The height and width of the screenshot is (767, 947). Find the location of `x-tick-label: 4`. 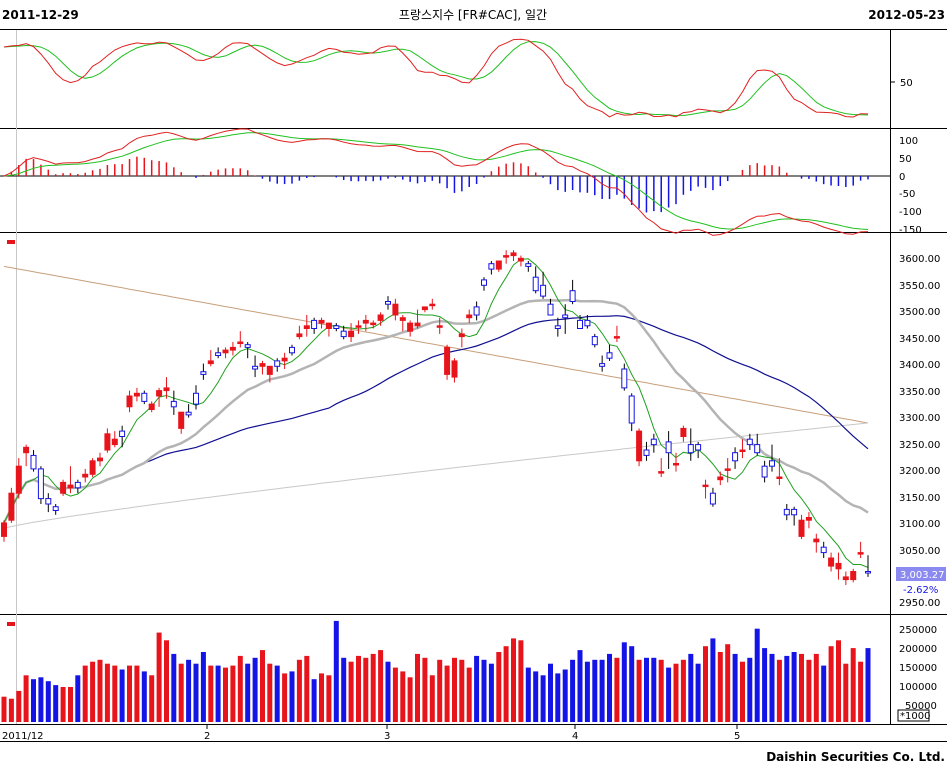

x-tick-label: 4 is located at coordinates (575, 736).